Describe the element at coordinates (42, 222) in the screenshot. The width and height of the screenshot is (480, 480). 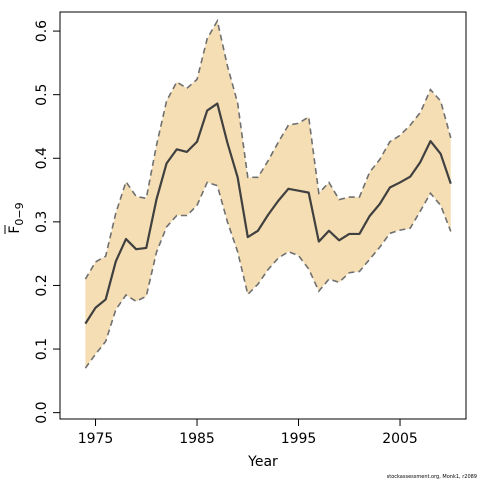
I see `y-tick-label: 0.3` at that location.